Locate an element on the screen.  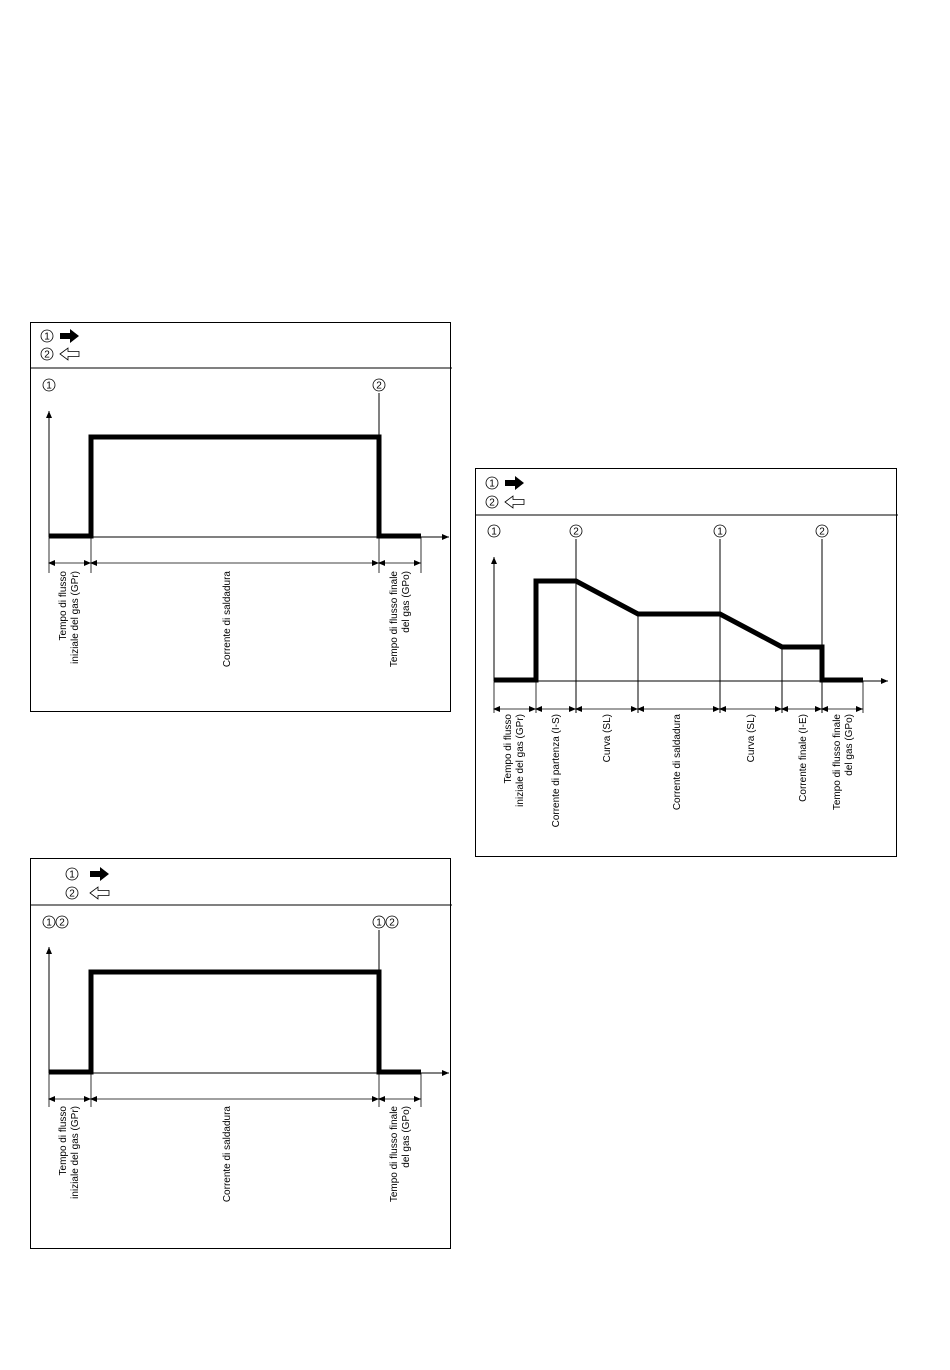
diagram-4t-svg: 1 2 1 2 1 2 is located at coordinates (687, 651).